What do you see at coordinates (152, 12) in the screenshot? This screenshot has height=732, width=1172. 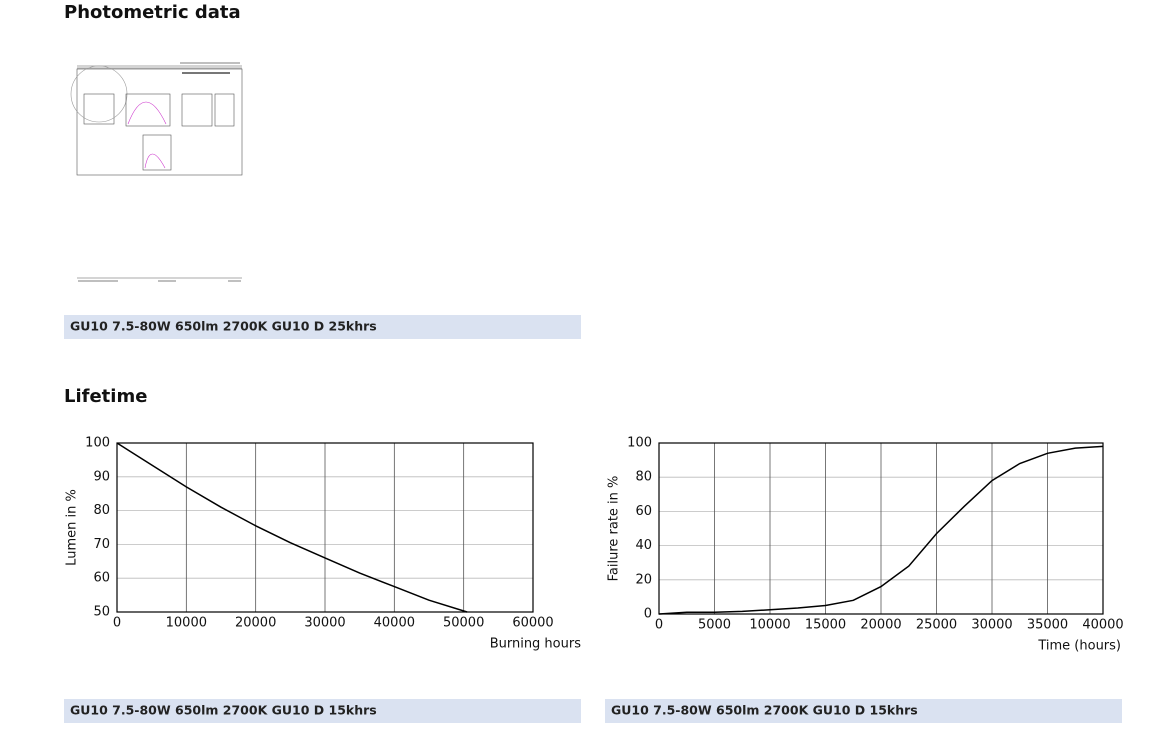 I see `section-title: Photometric data` at bounding box center [152, 12].